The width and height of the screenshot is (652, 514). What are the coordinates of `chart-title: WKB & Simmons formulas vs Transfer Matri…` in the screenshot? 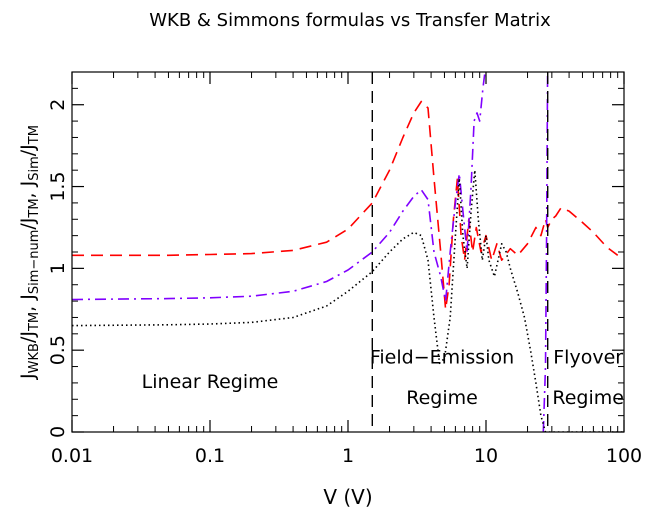 It's located at (350, 20).